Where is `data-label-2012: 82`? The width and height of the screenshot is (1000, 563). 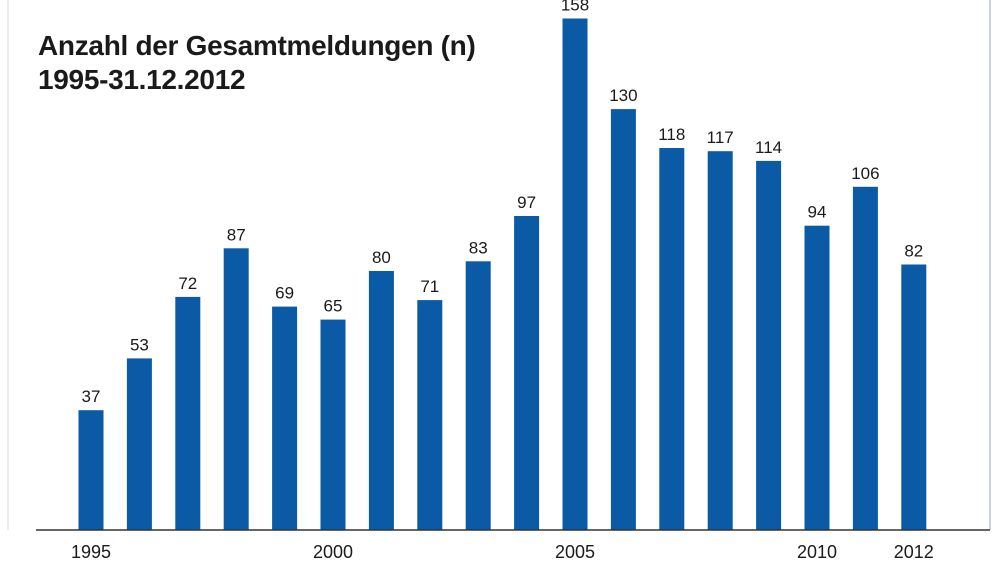
data-label-2012: 82 is located at coordinates (913, 251).